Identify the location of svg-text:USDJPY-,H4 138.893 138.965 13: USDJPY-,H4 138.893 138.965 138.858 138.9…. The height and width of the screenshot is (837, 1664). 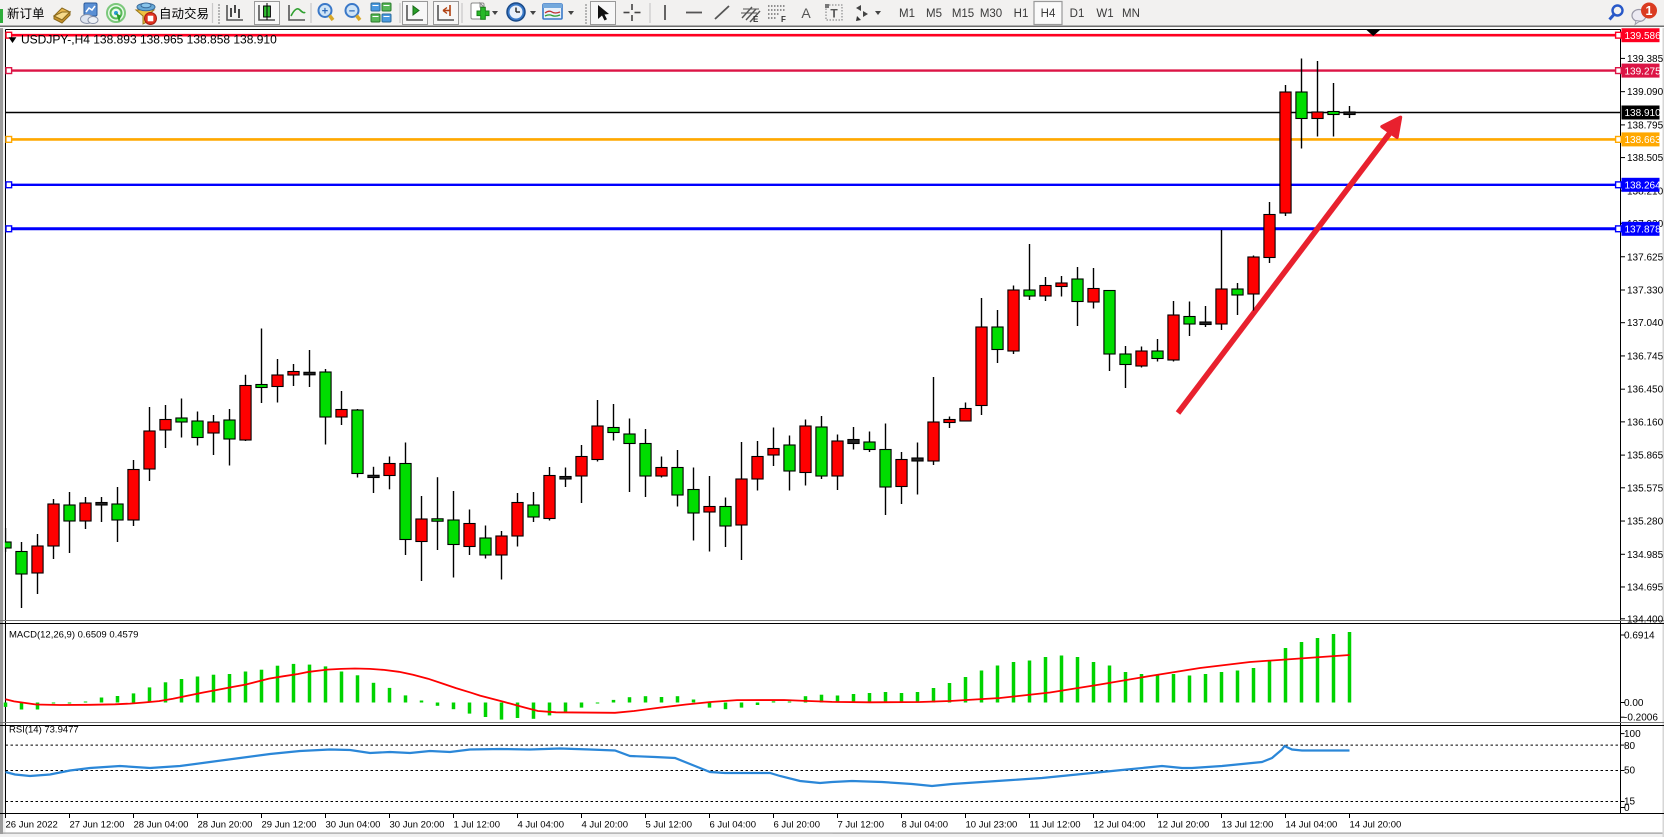
(149, 40).